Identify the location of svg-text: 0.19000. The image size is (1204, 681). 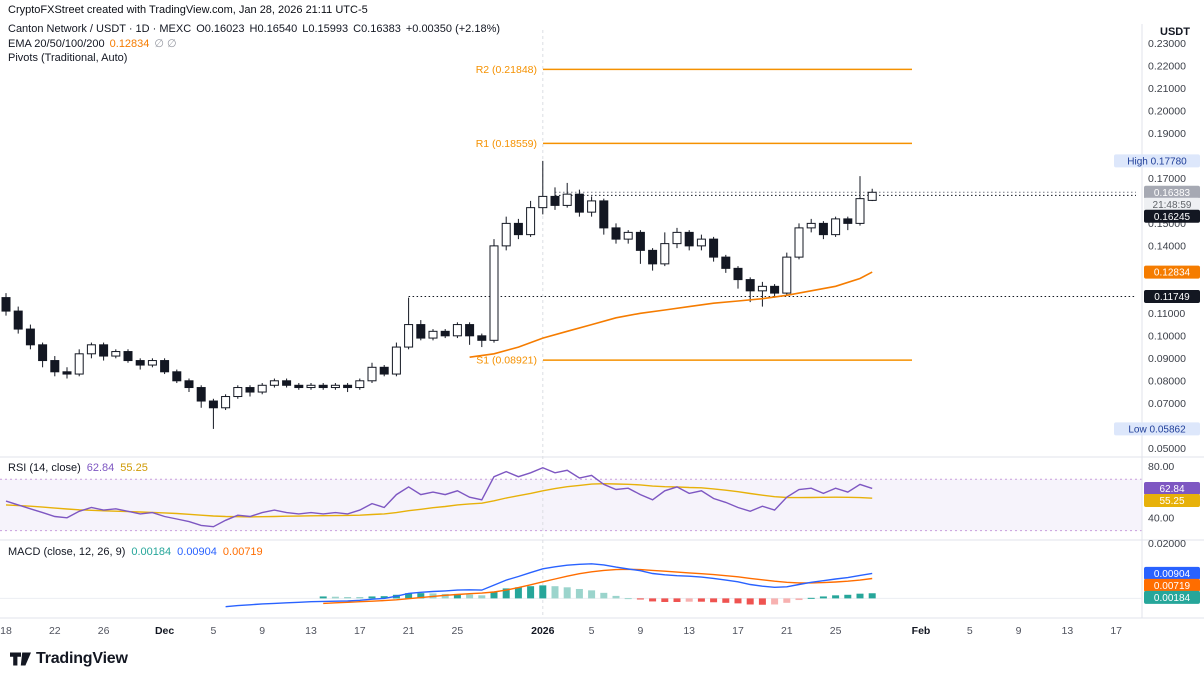
(1167, 134).